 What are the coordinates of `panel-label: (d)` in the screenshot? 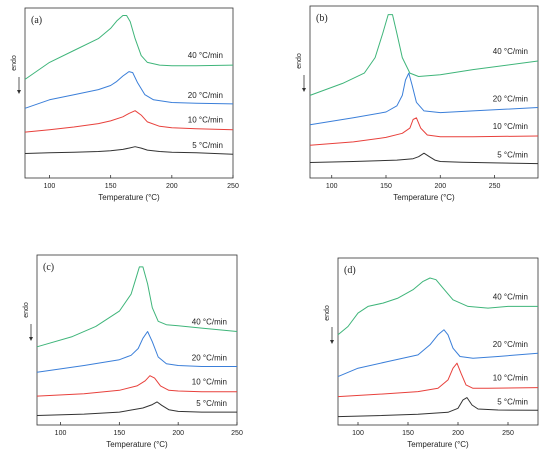 It's located at (350, 270).